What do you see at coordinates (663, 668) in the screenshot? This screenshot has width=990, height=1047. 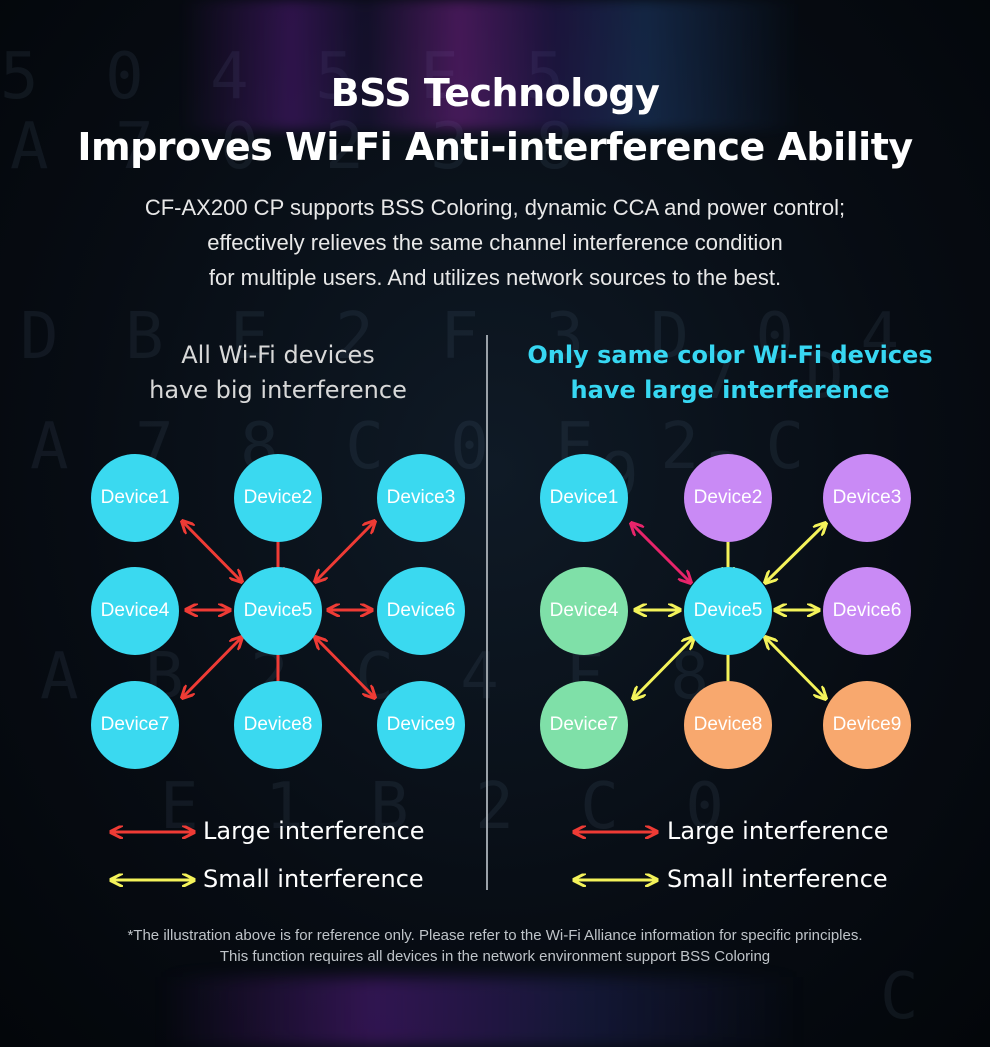 I see `arrow-right-d7-d5` at bounding box center [663, 668].